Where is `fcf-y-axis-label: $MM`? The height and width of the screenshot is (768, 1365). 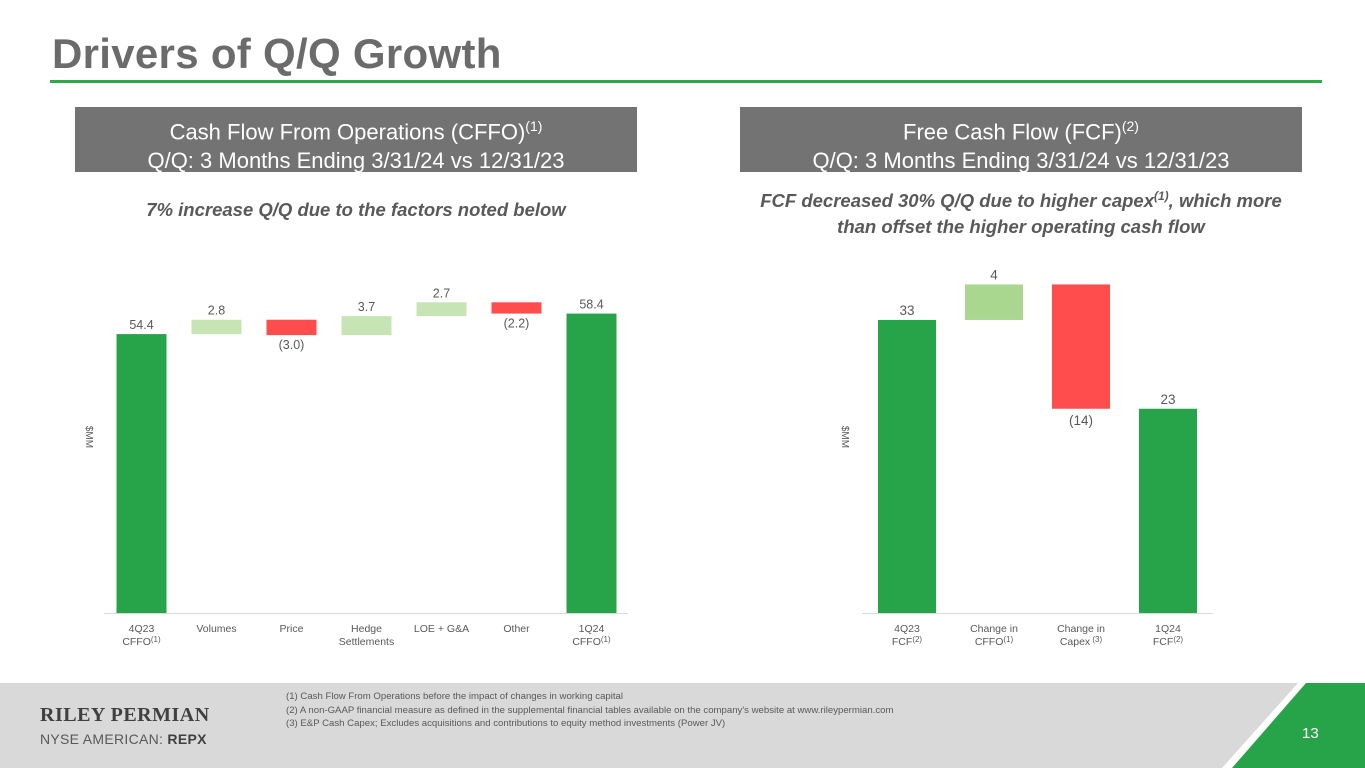
fcf-y-axis-label: $MM is located at coordinates (844, 437).